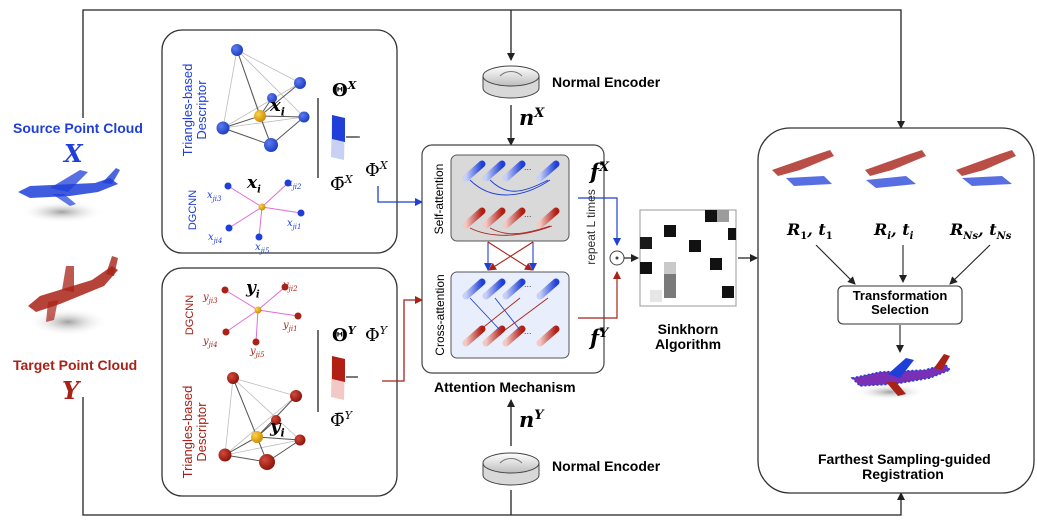 This screenshot has width=1037, height=524. What do you see at coordinates (599, 337) in the screenshot?
I see `fy-label: fY` at bounding box center [599, 337].